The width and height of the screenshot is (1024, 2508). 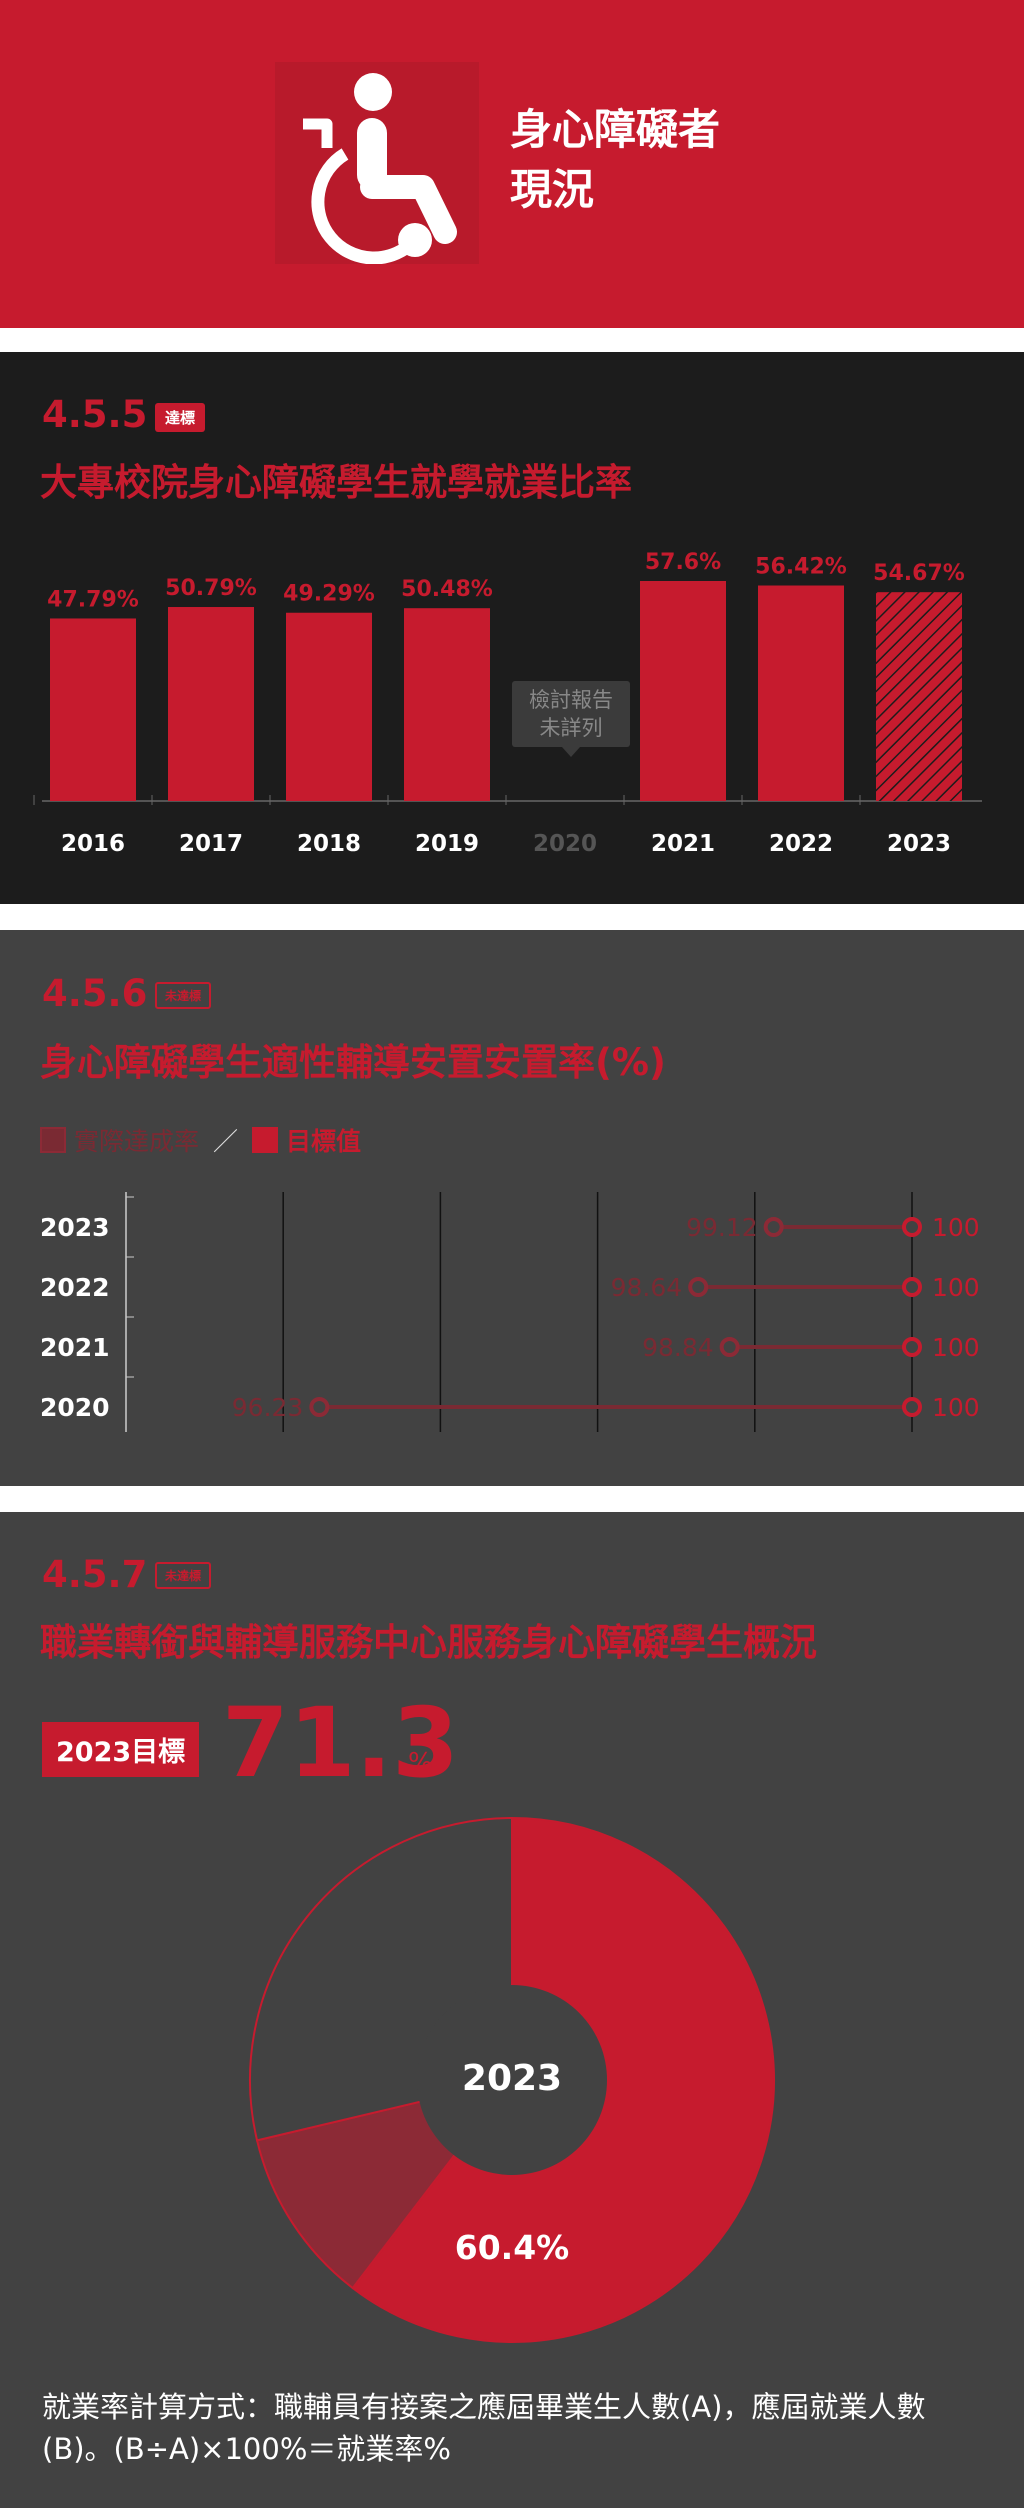 I want to click on x-tick-label: 2020, so click(x=565, y=844).